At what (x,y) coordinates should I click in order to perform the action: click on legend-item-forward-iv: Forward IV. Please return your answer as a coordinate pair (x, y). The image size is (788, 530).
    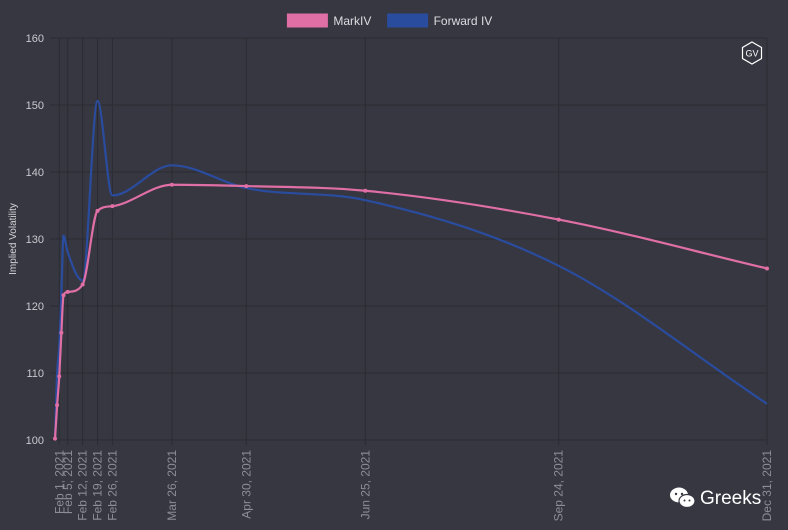
    Looking at the image, I should click on (440, 20).